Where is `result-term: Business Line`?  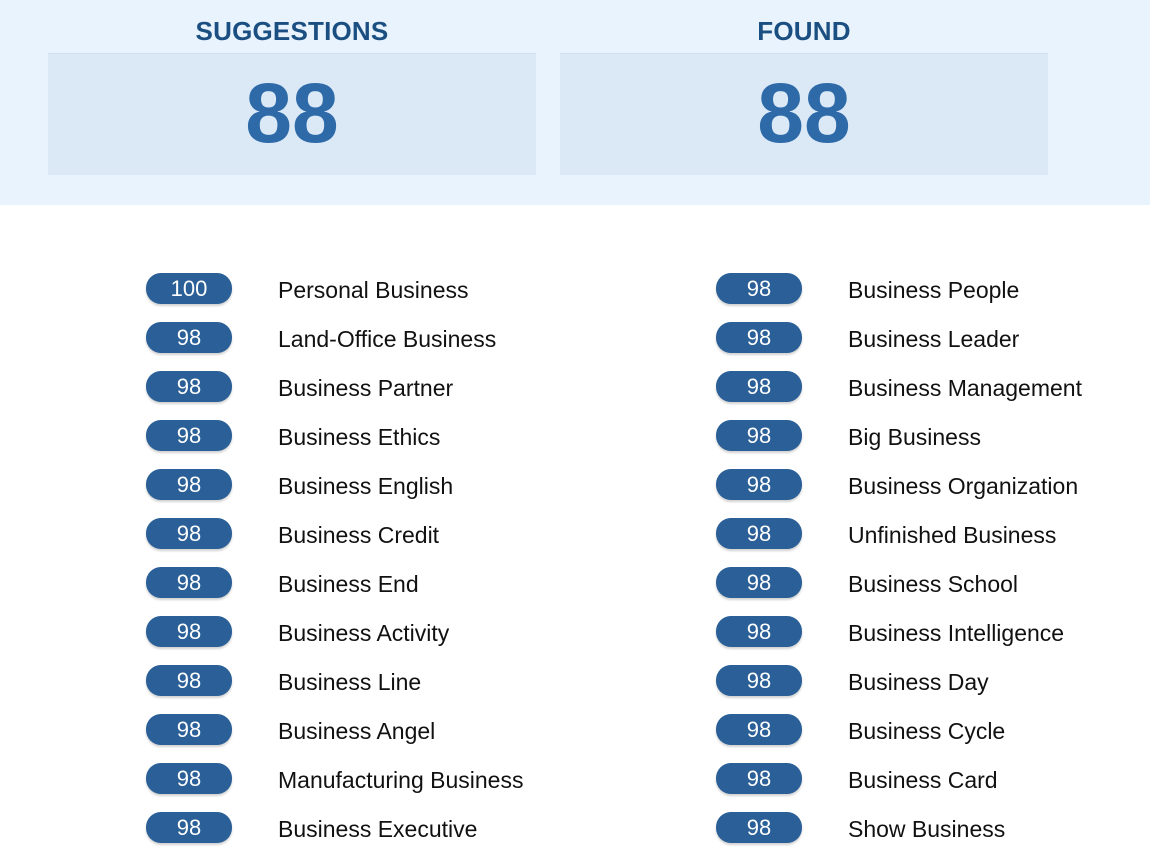
result-term: Business Line is located at coordinates (350, 682).